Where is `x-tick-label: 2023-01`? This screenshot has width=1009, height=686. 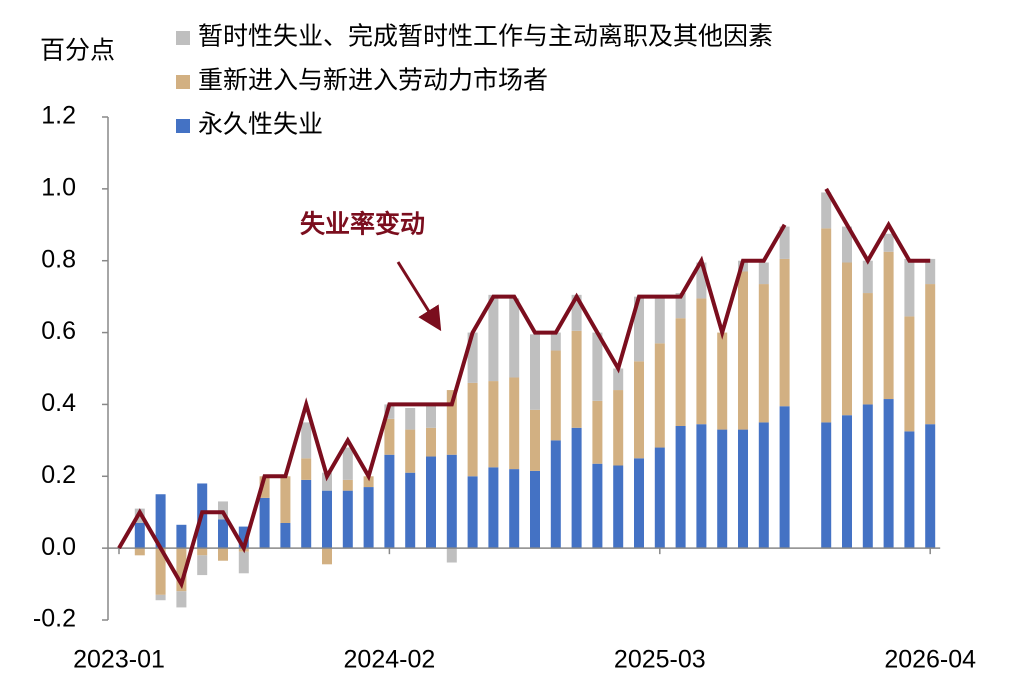 x-tick-label: 2023-01 is located at coordinates (119, 660).